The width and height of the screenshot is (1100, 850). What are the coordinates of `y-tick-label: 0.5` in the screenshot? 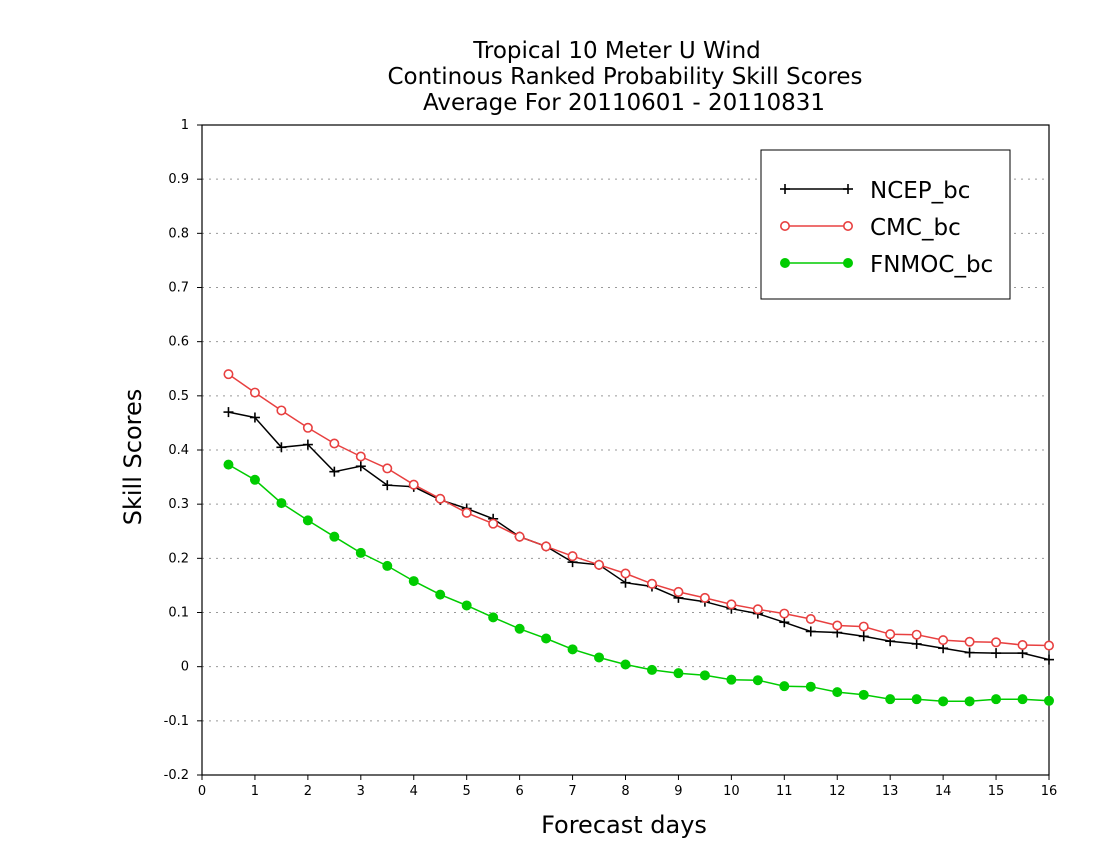 It's located at (178, 396).